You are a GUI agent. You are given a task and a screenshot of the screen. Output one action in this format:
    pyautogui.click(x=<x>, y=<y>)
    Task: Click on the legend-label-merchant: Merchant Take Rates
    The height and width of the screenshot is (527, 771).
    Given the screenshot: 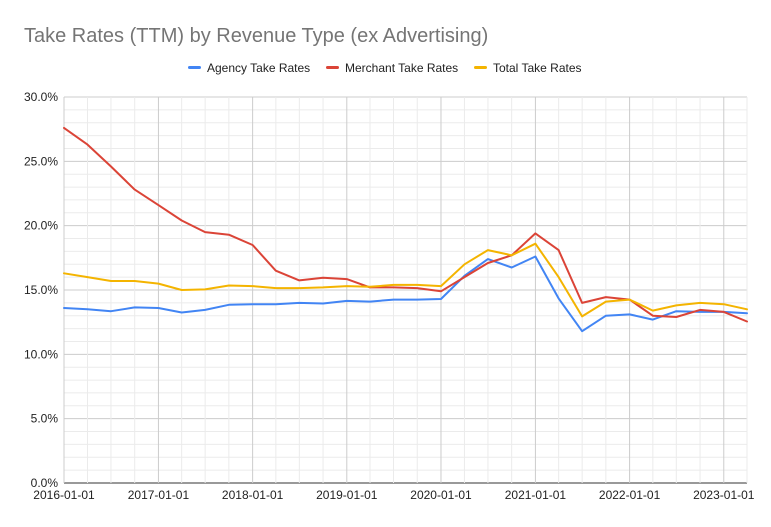 What is the action you would take?
    pyautogui.click(x=401, y=68)
    